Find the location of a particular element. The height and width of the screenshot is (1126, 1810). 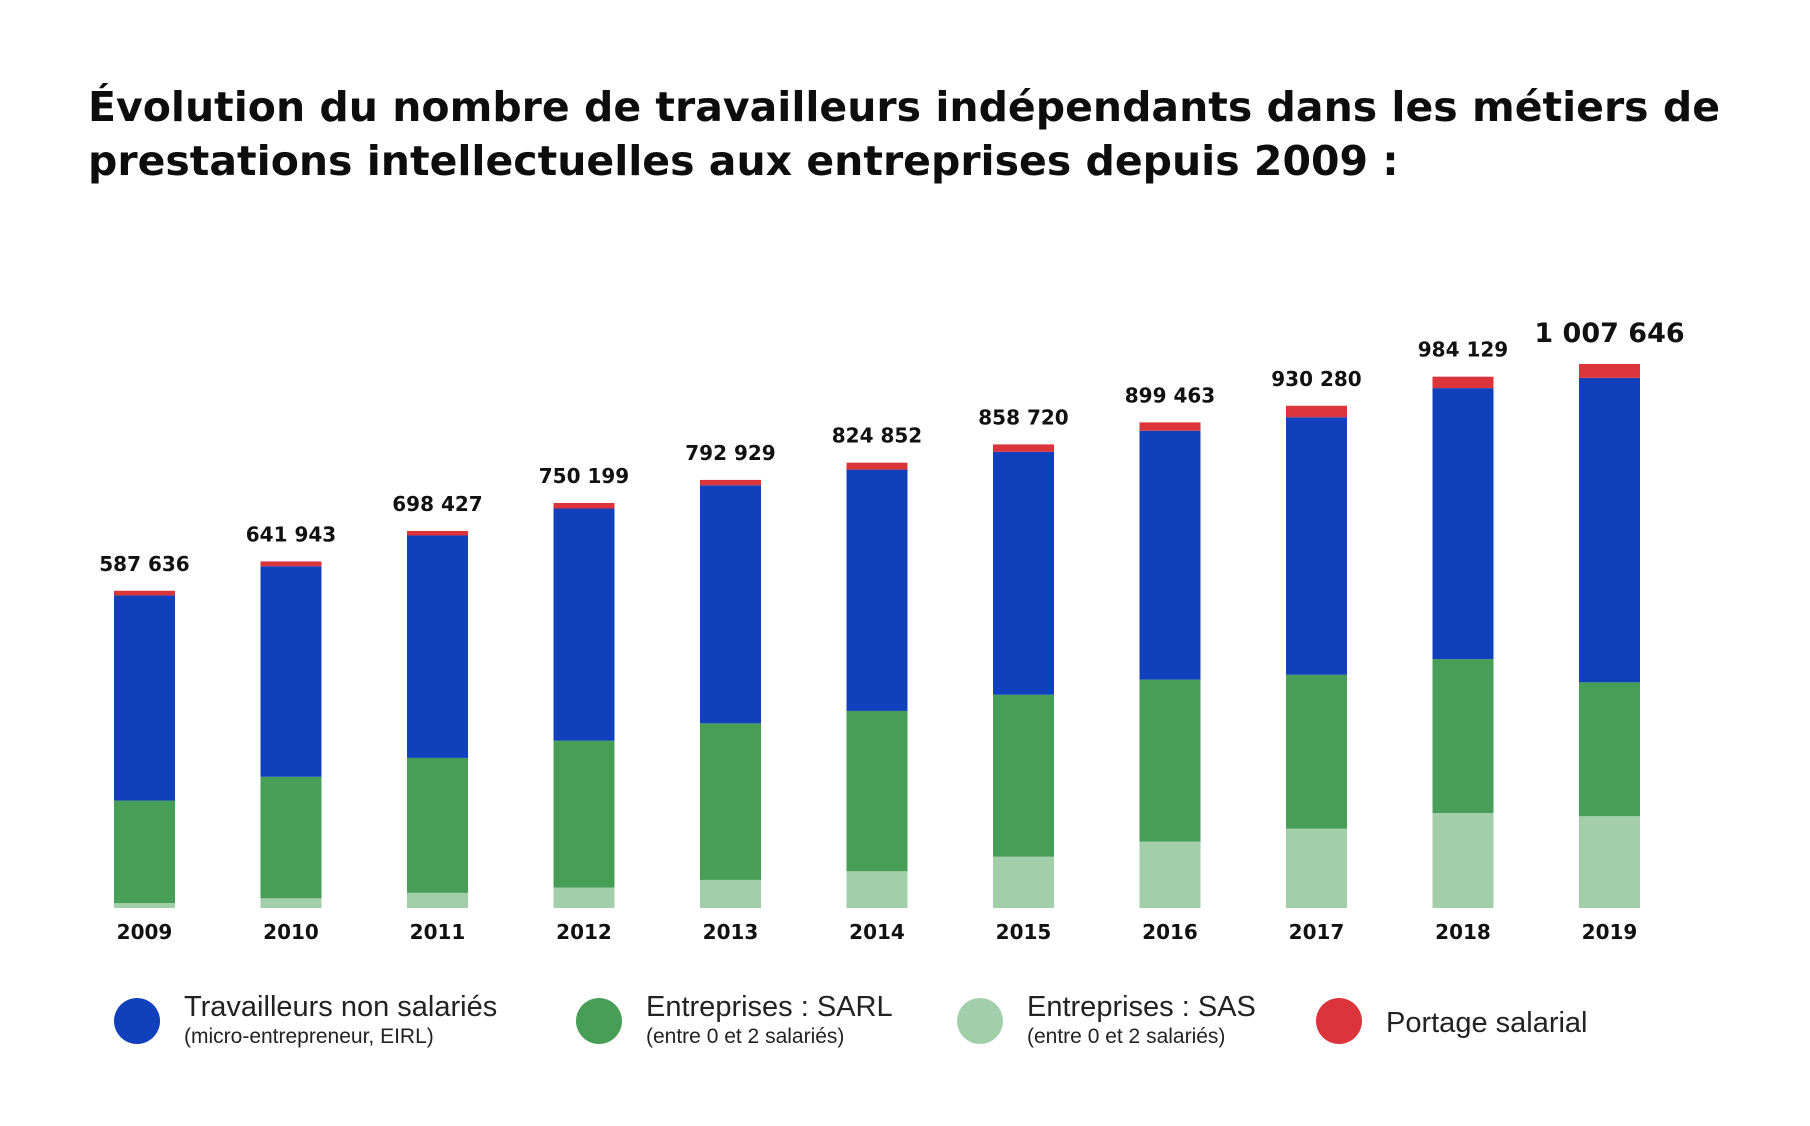

year-label-2017: 2017 is located at coordinates (1317, 932).